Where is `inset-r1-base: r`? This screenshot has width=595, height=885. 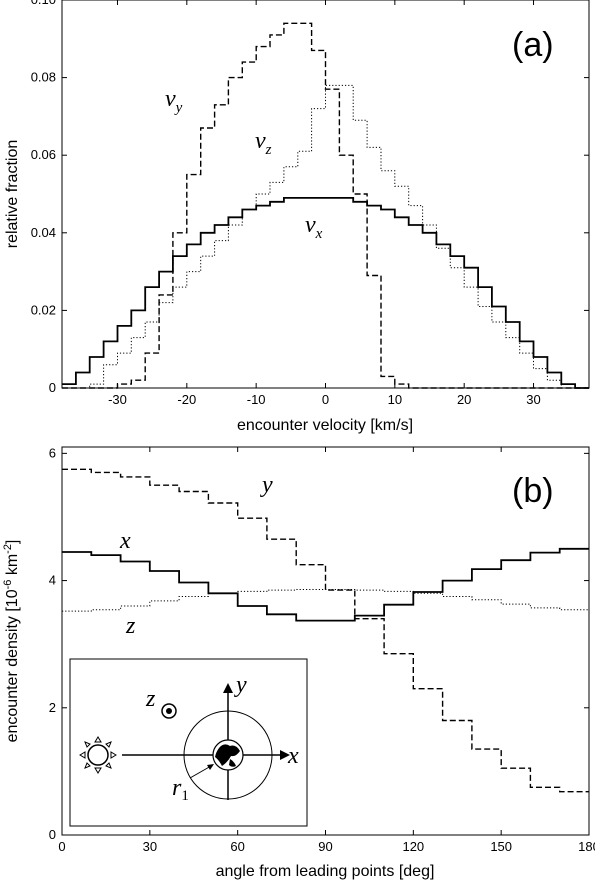 inset-r1-base: r is located at coordinates (177, 788).